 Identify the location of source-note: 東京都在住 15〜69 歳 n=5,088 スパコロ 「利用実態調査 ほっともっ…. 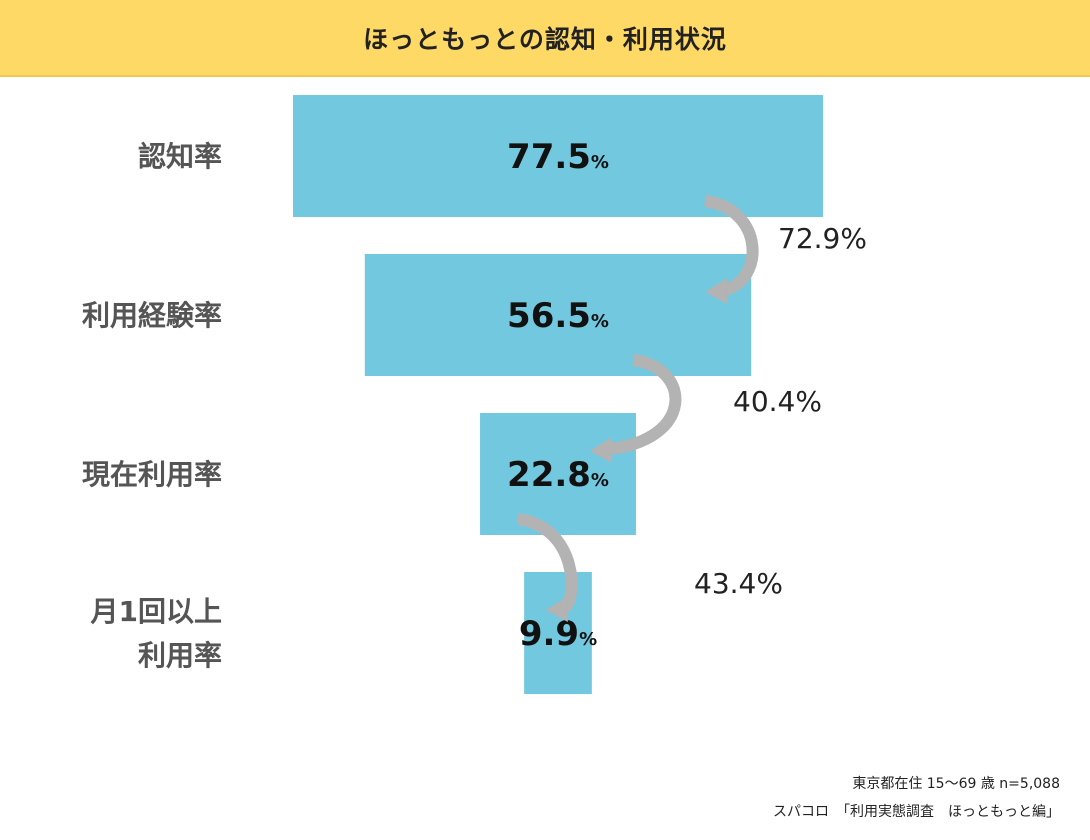
(916, 798).